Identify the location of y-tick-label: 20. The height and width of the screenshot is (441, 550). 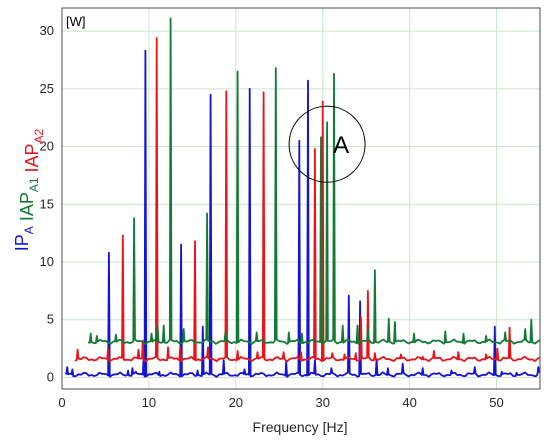
(47, 146).